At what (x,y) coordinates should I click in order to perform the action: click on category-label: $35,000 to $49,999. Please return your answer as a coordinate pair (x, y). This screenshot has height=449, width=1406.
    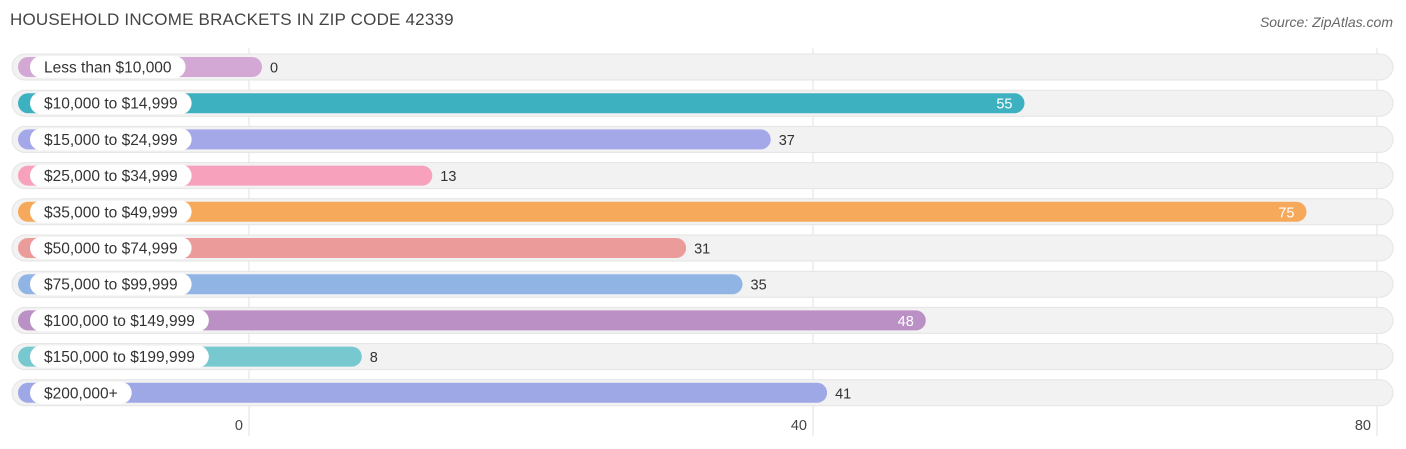
    Looking at the image, I should click on (111, 212).